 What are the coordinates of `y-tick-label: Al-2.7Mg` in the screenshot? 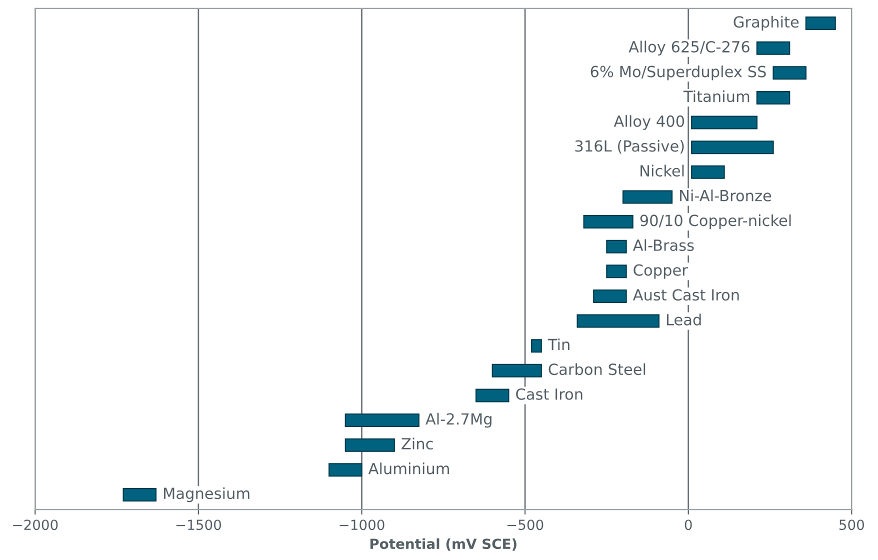 It's located at (459, 420).